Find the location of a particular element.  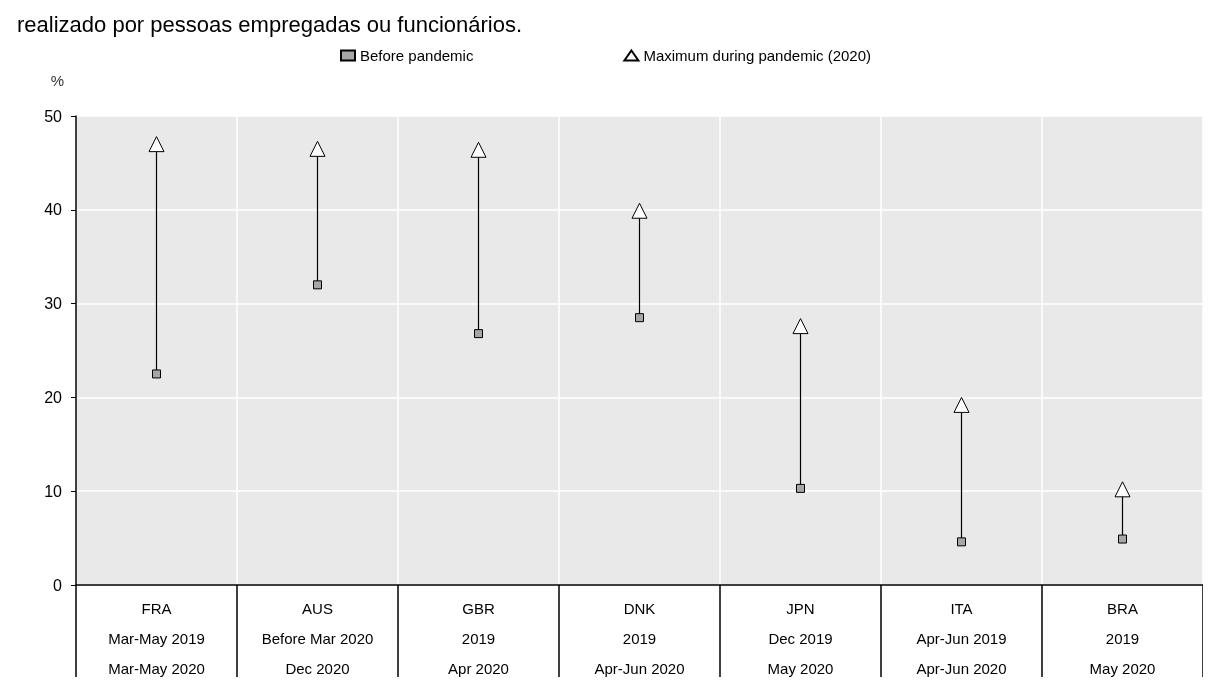

y-tick-label: 30 is located at coordinates (53, 304).